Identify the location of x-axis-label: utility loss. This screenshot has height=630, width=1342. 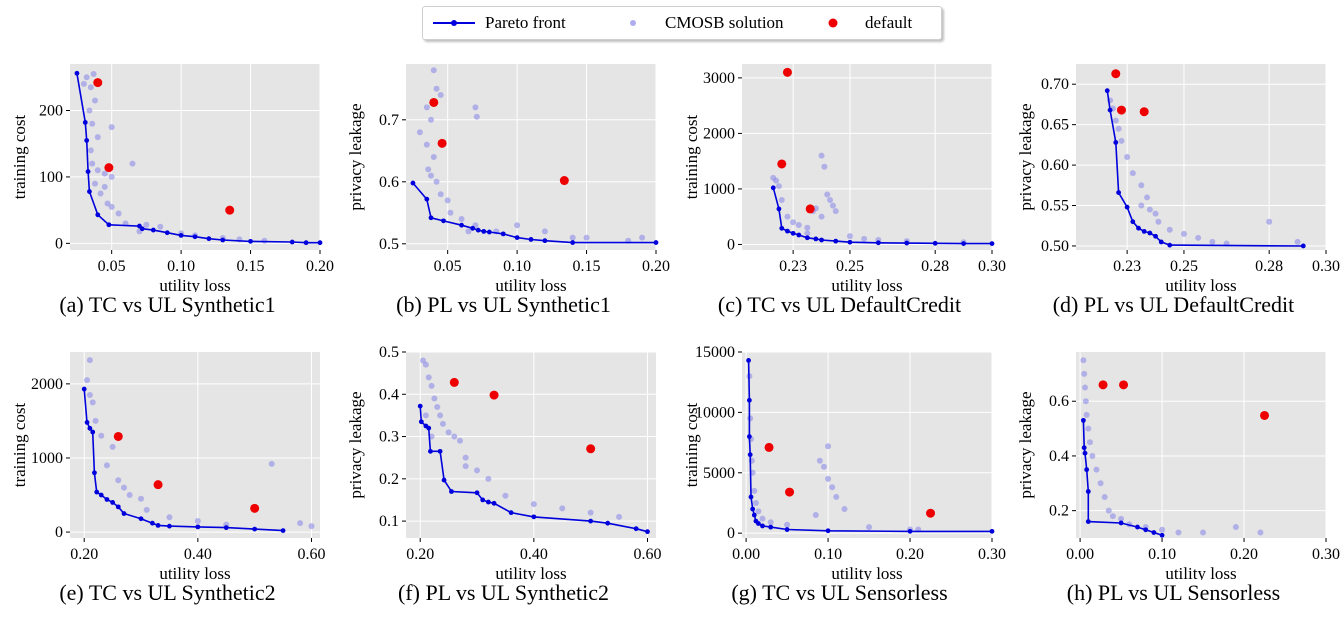
(1200, 284).